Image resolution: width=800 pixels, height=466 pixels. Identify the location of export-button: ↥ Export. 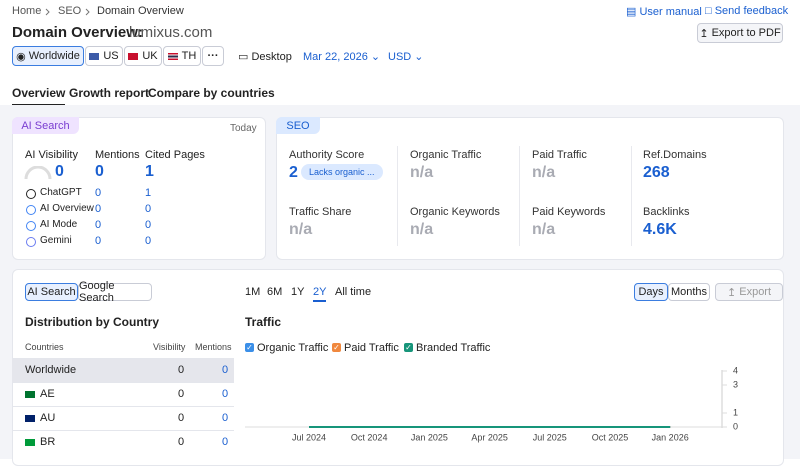
(749, 292).